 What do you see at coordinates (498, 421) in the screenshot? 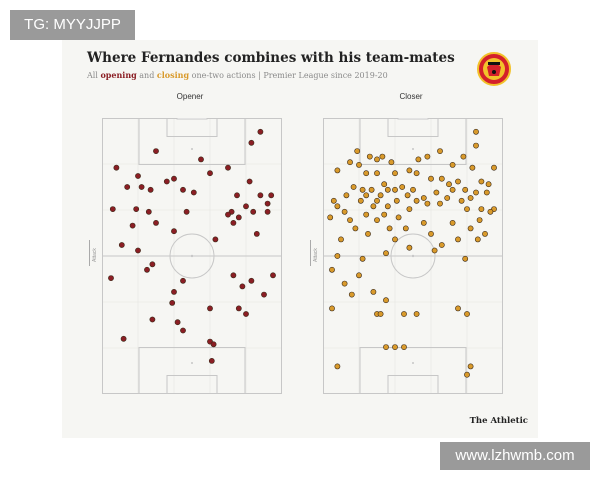
I see `publisher-logo: The Athletic` at bounding box center [498, 421].